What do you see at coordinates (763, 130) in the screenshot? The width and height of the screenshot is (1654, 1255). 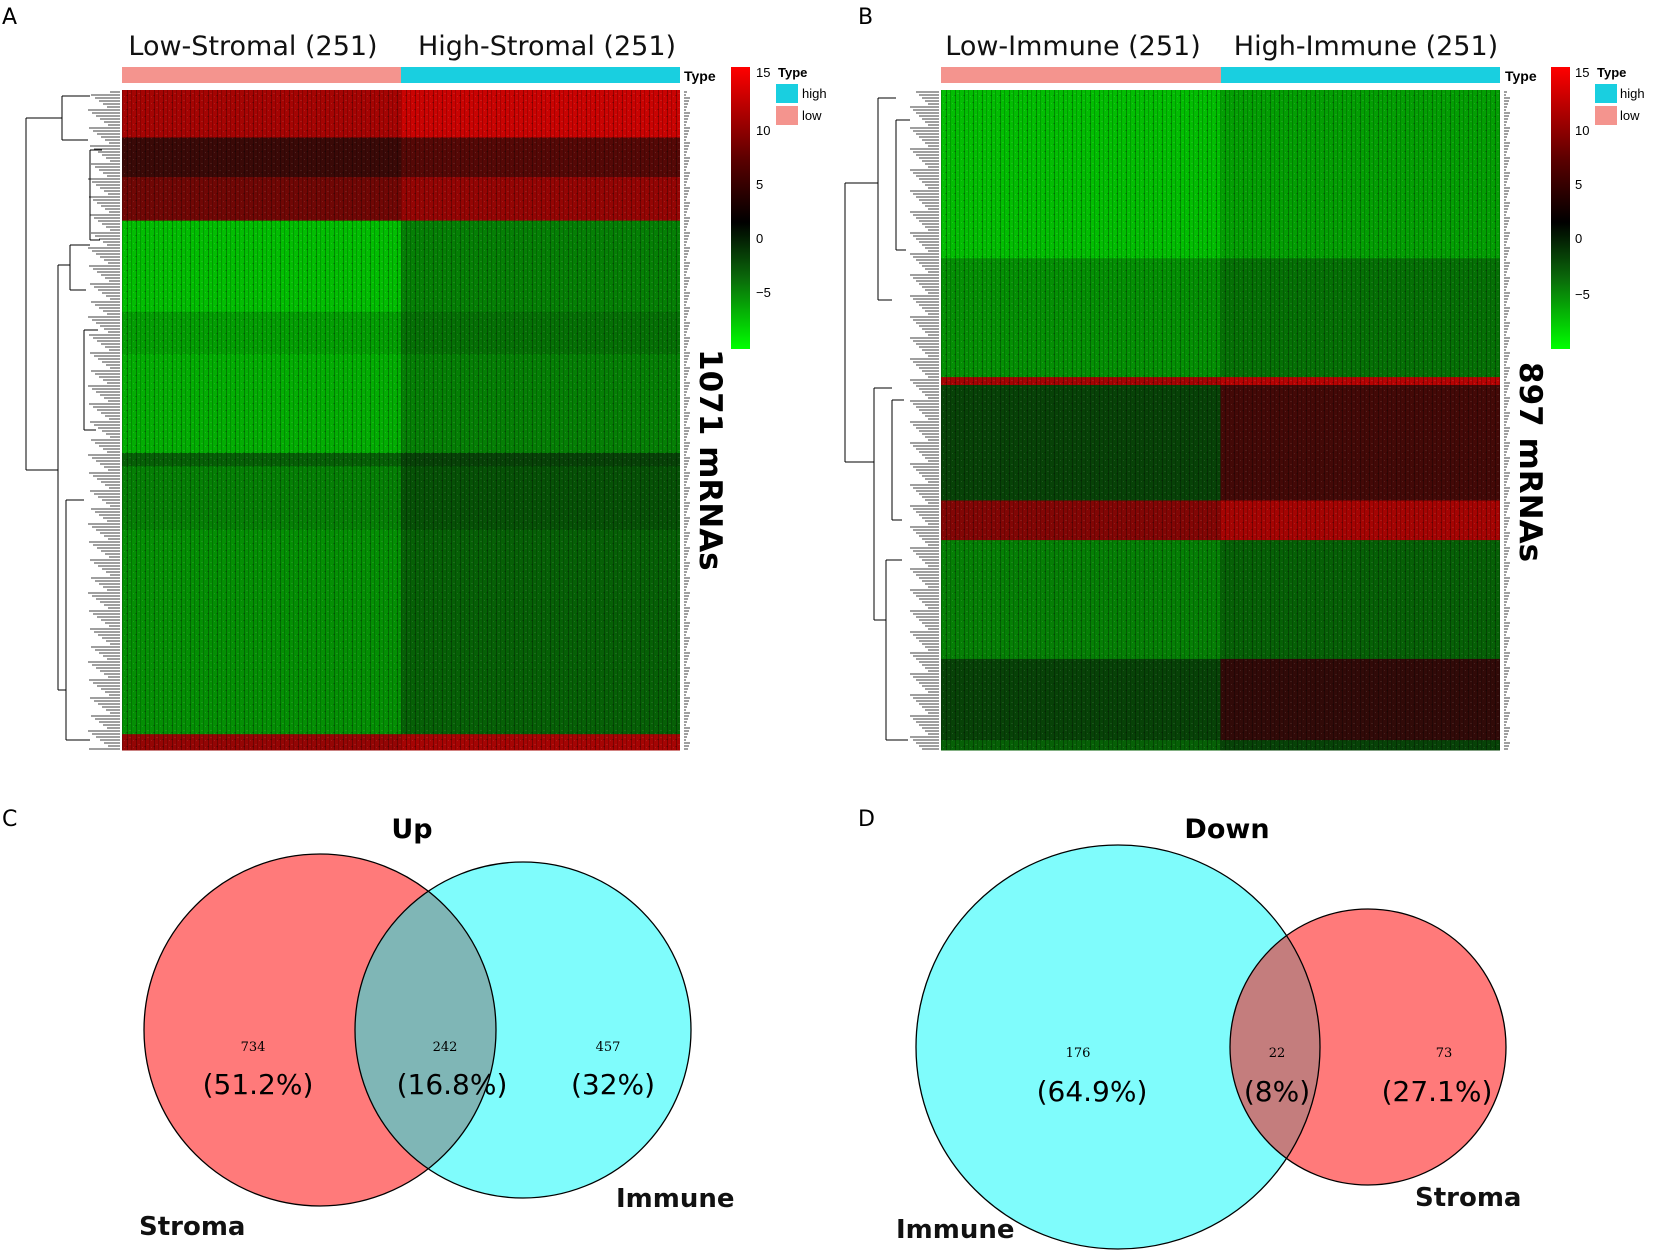 I see `panel-a-colorbar-tick-10: 10` at bounding box center [763, 130].